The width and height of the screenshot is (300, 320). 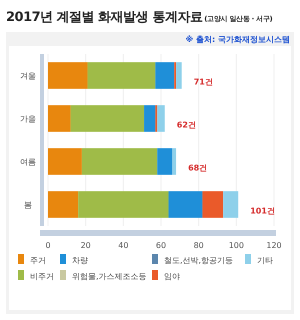 What do you see at coordinates (80, 260) in the screenshot?
I see `legend-label: 차량` at bounding box center [80, 260].